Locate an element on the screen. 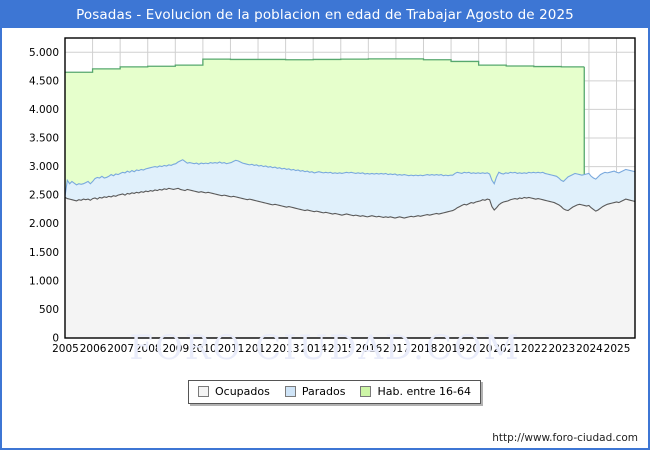 The image size is (650, 450). legend-item-hab-16-64: Hab. entre 16-64 is located at coordinates (415, 391).